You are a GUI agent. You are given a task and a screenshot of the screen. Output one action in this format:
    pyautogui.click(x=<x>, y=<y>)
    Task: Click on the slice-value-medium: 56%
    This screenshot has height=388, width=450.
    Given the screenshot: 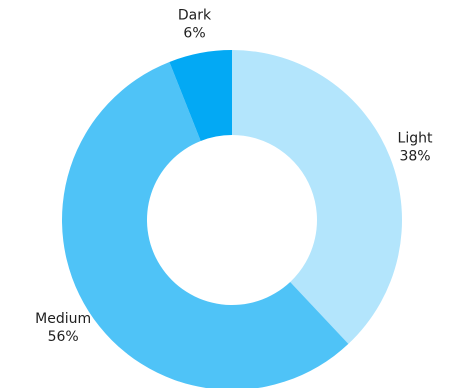 What is the action you would take?
    pyautogui.click(x=63, y=337)
    